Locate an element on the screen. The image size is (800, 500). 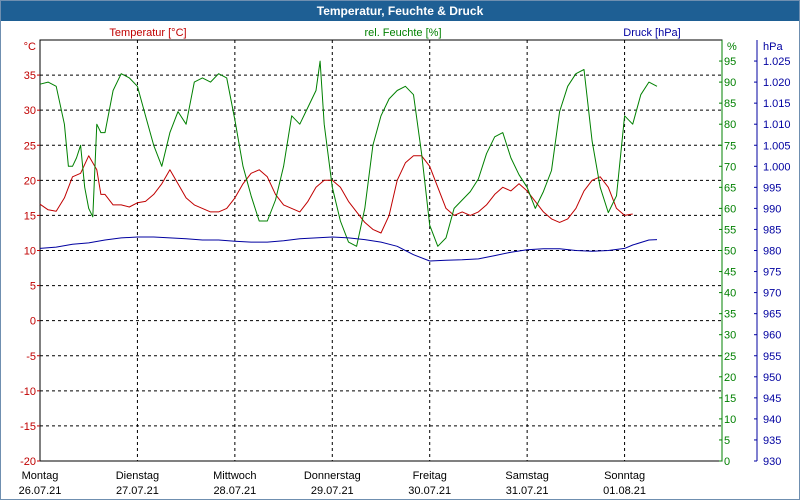
humidity-unit: % is located at coordinates (732, 47).